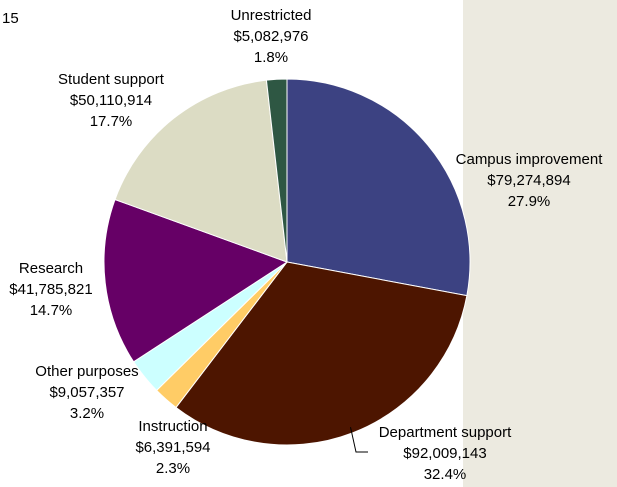 Image resolution: width=617 pixels, height=487 pixels. I want to click on slice-research, so click(196, 280).